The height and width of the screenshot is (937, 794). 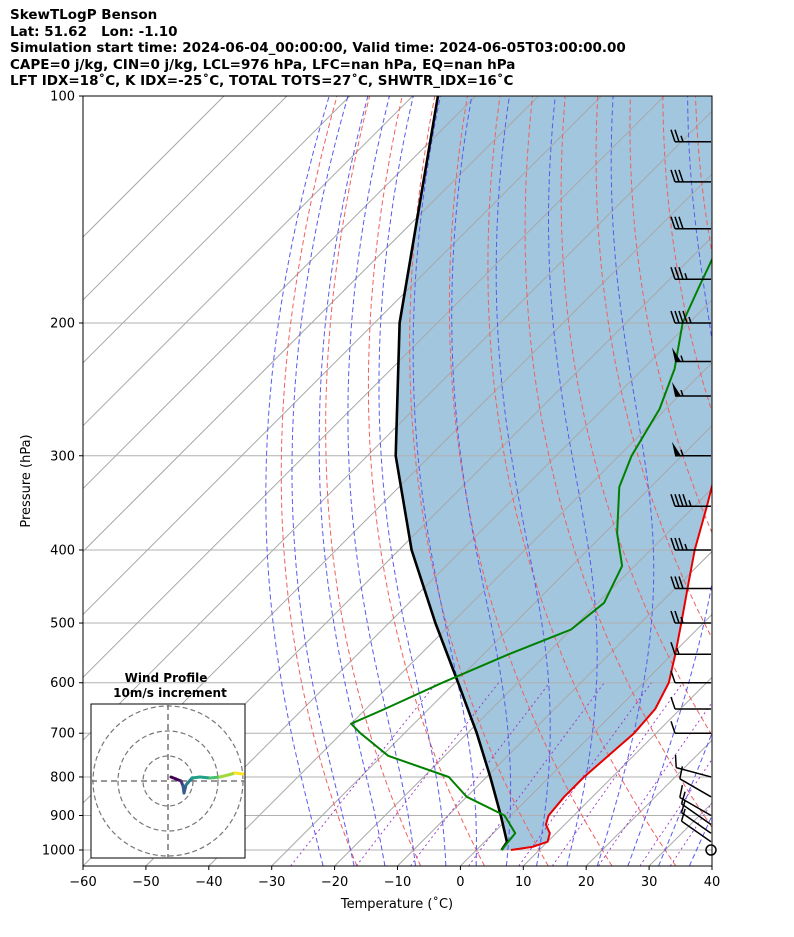 What do you see at coordinates (94, 31) in the screenshot?
I see `location-text: Lat: 51.62 Lon: -1.10` at bounding box center [94, 31].